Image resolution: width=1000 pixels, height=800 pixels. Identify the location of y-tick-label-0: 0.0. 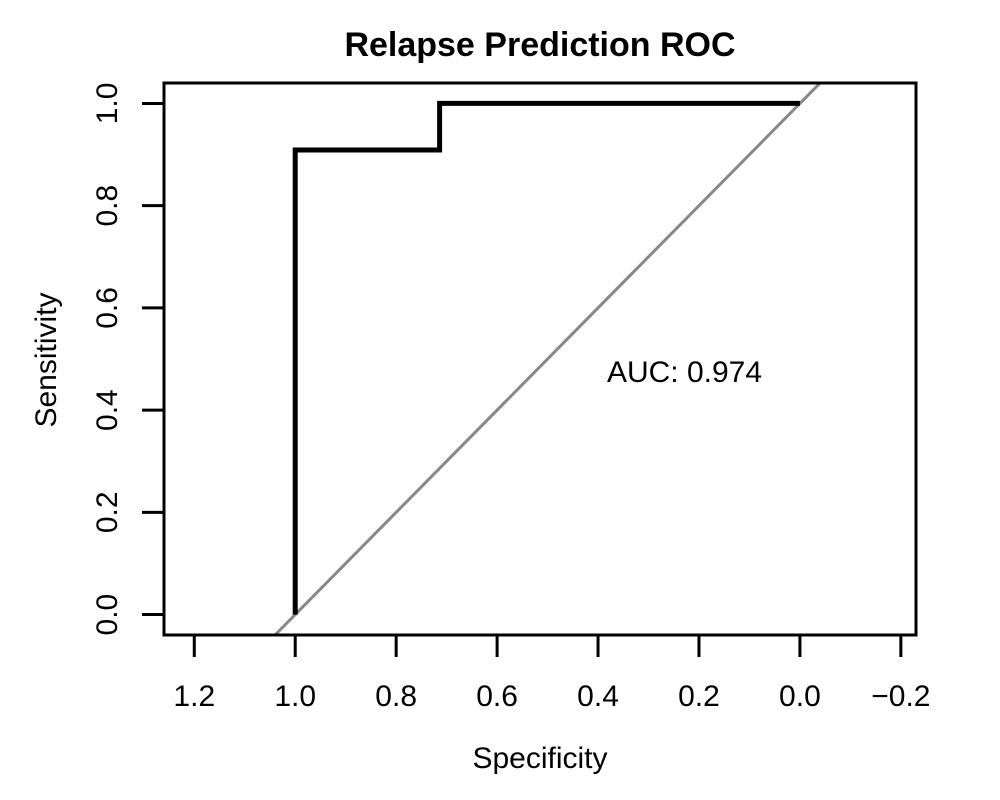
(107, 615).